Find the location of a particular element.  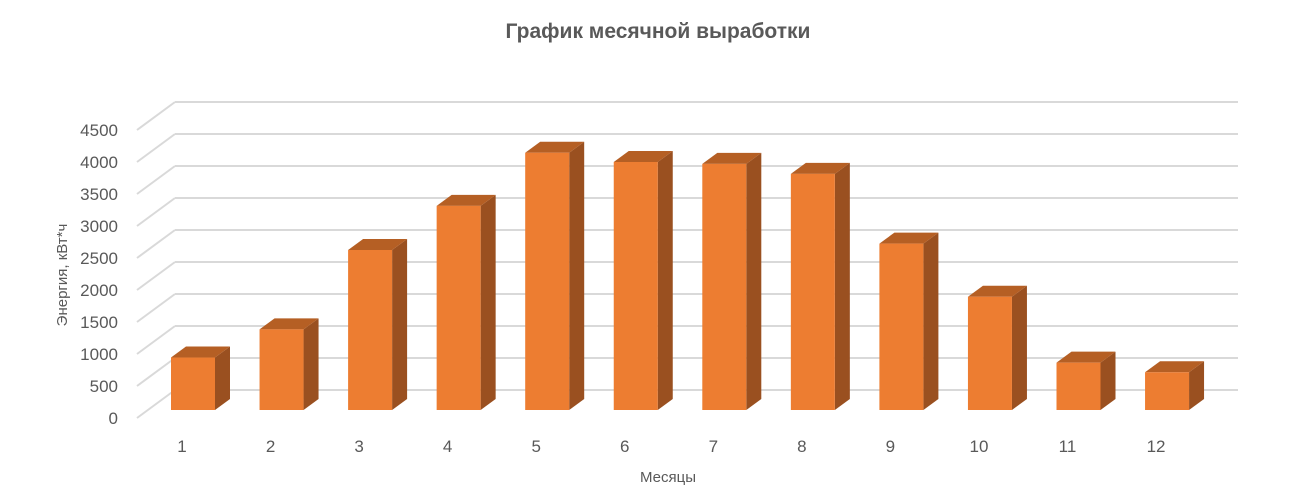

x-tick-label: 11 is located at coordinates (1068, 446).